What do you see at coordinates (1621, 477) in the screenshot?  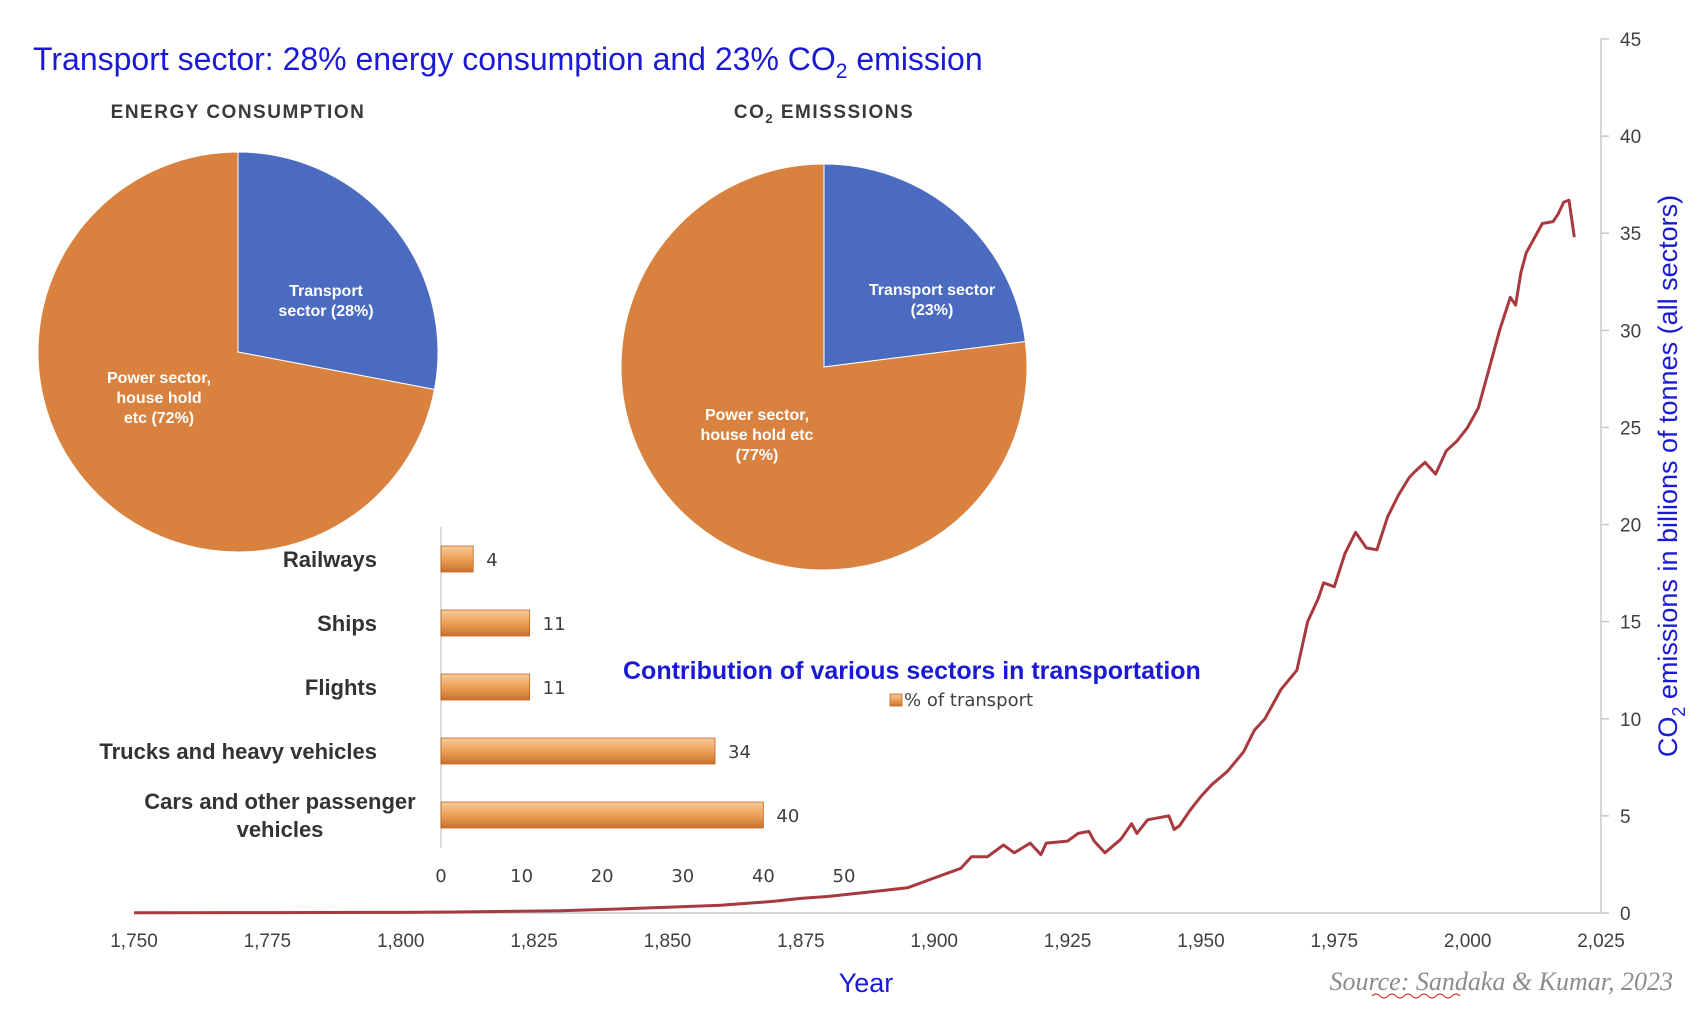 I see `y-axis-ticks: 0 5 10 15 20 25 30 35 40 45` at bounding box center [1621, 477].